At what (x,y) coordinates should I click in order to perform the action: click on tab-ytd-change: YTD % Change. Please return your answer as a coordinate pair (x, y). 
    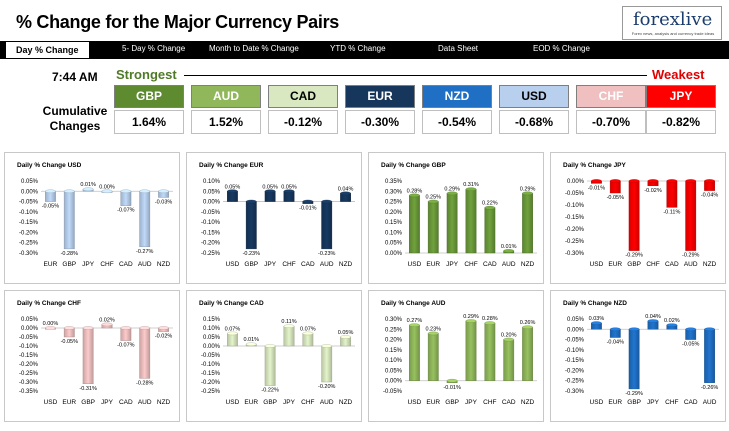
    Looking at the image, I should click on (358, 48).